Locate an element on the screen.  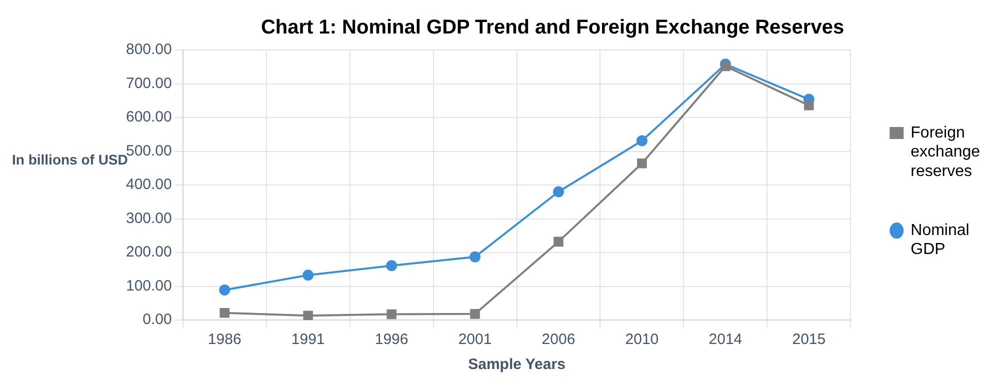
y-tick-label: 0.00 is located at coordinates (157, 319).